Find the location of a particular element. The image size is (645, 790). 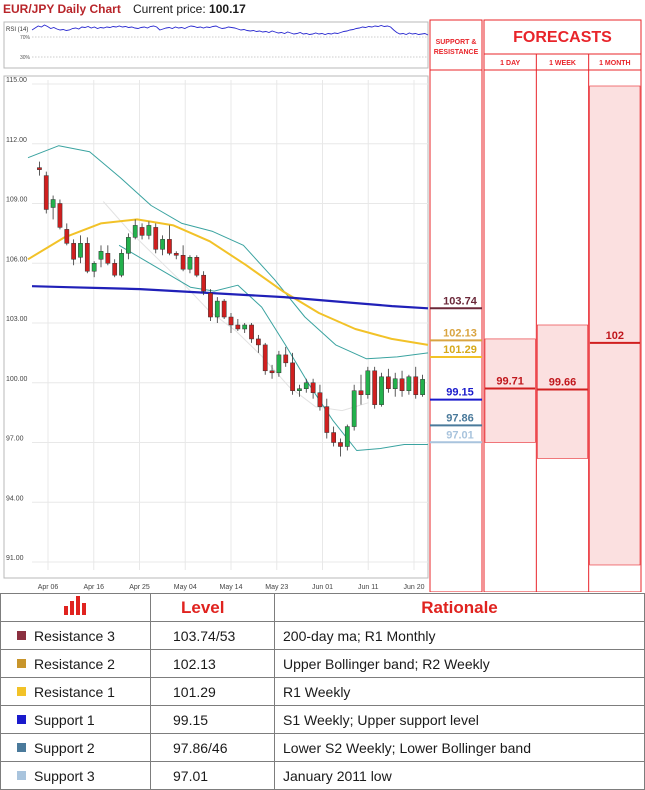

sr-header-line2: RESISTANCE is located at coordinates (456, 52).